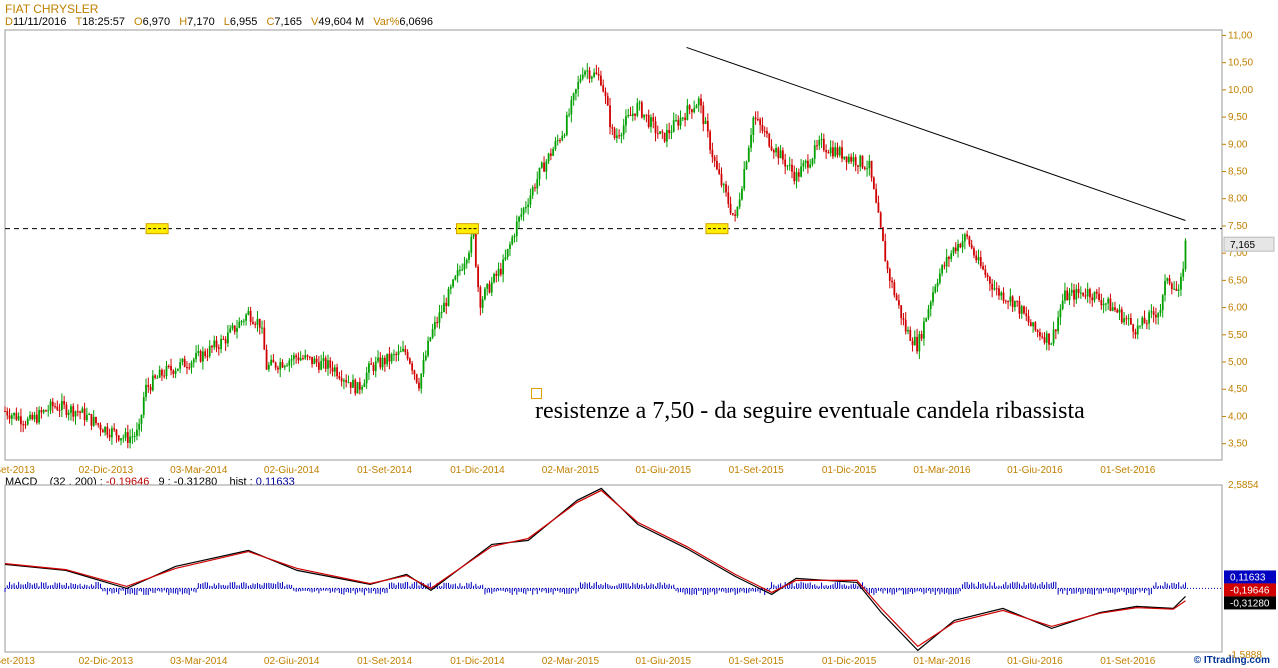  What do you see at coordinates (199, 470) in the screenshot?
I see `x-tick-label-2: 03-Mar-2014` at bounding box center [199, 470].